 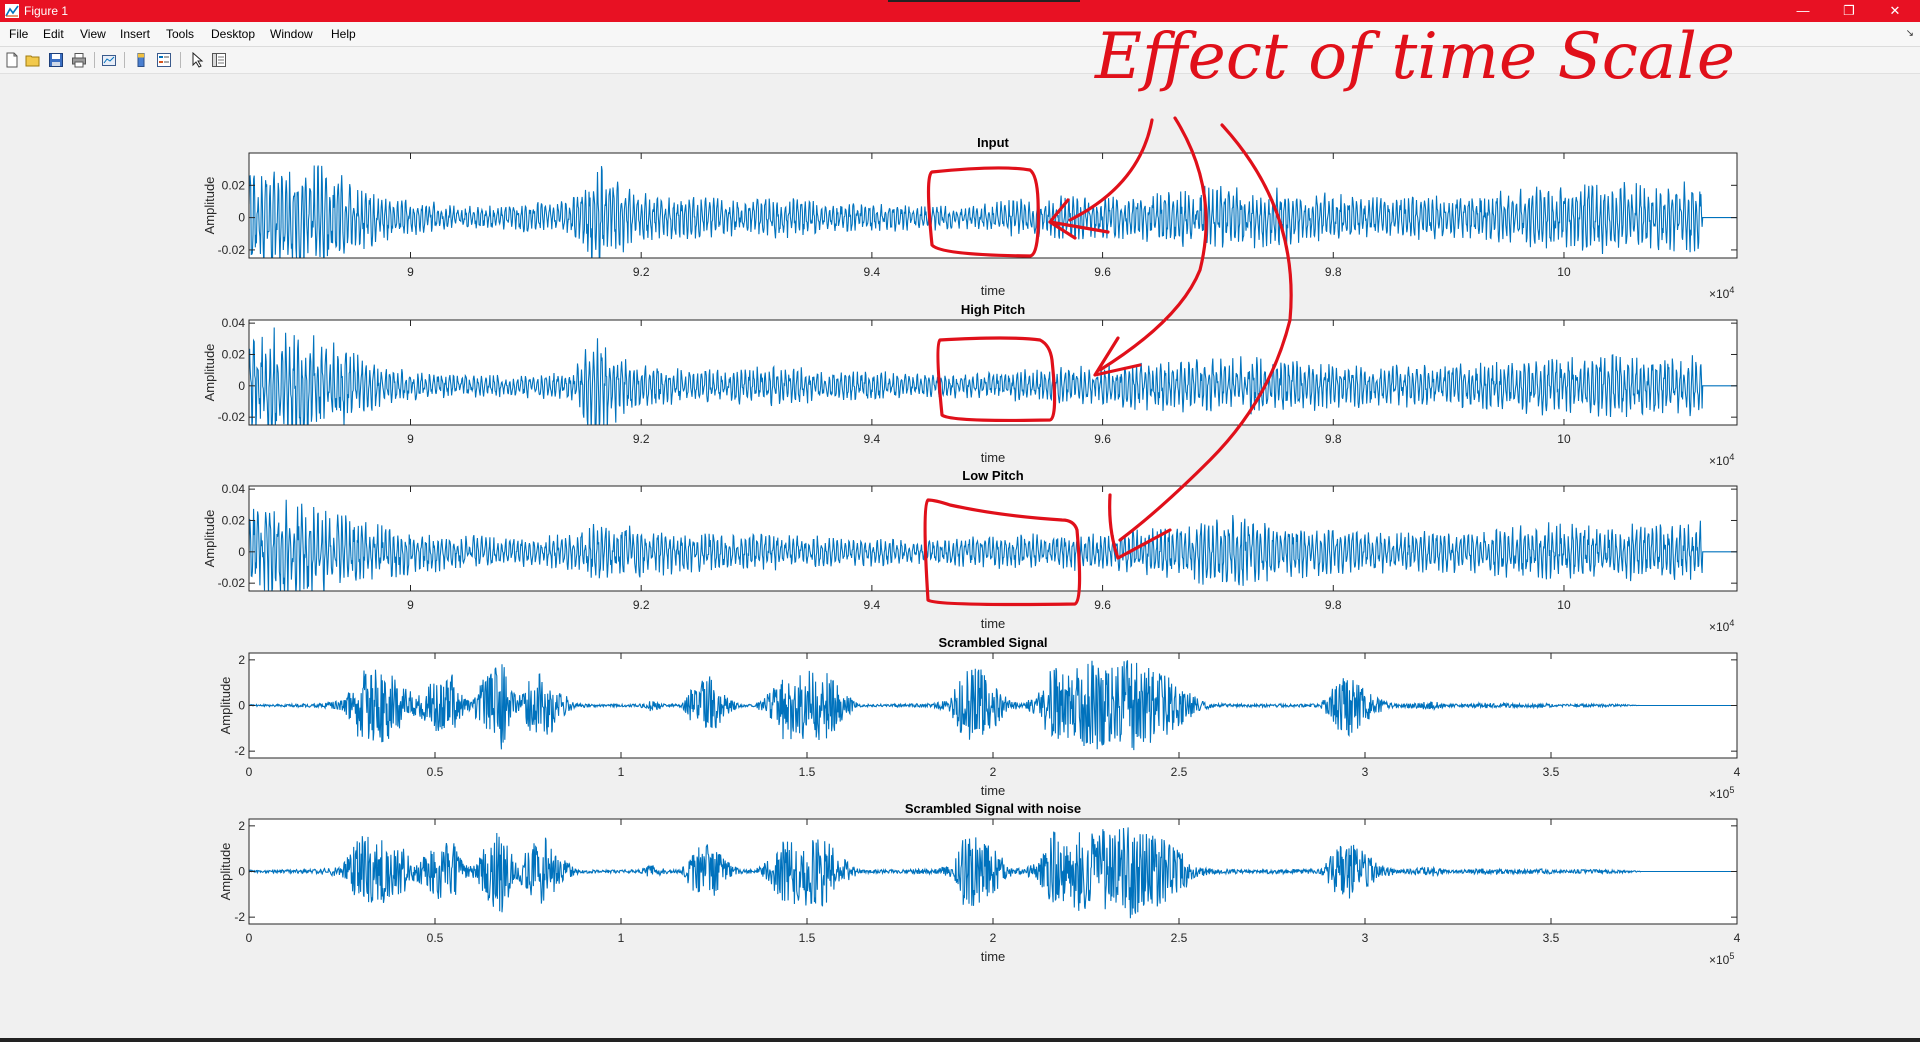 I want to click on minimize-button: —, so click(x=1803, y=11).